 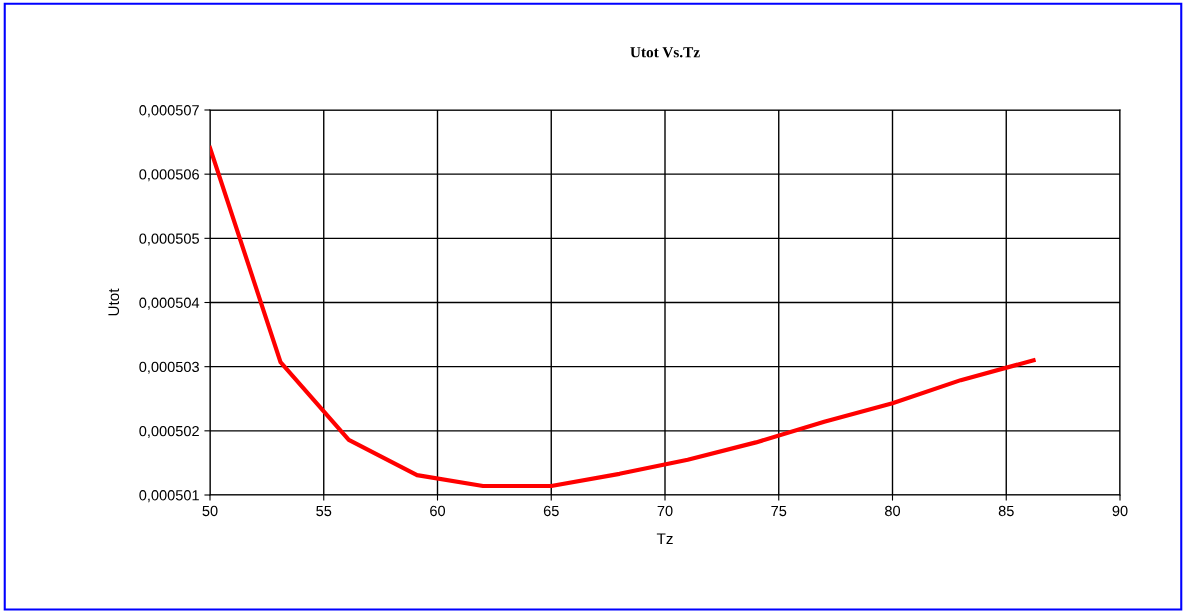 What do you see at coordinates (1120, 511) in the screenshot?
I see `x-tick-label: 90` at bounding box center [1120, 511].